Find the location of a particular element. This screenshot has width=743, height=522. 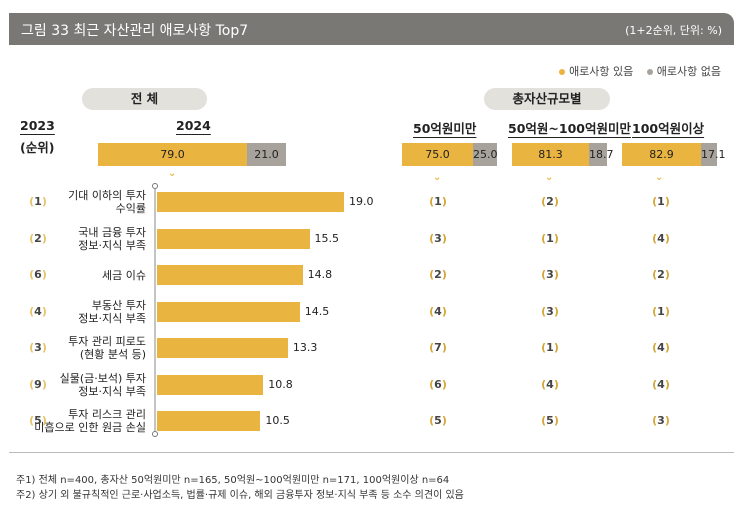

category-label: 국내 금융 투자 정보·지식 부족 is located at coordinates (85, 239).